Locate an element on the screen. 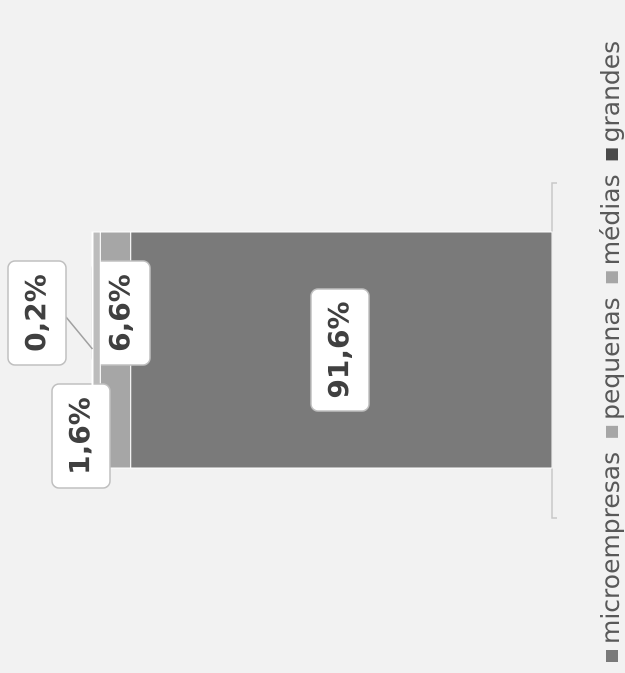  data-label: 91,6% is located at coordinates (338, 349).